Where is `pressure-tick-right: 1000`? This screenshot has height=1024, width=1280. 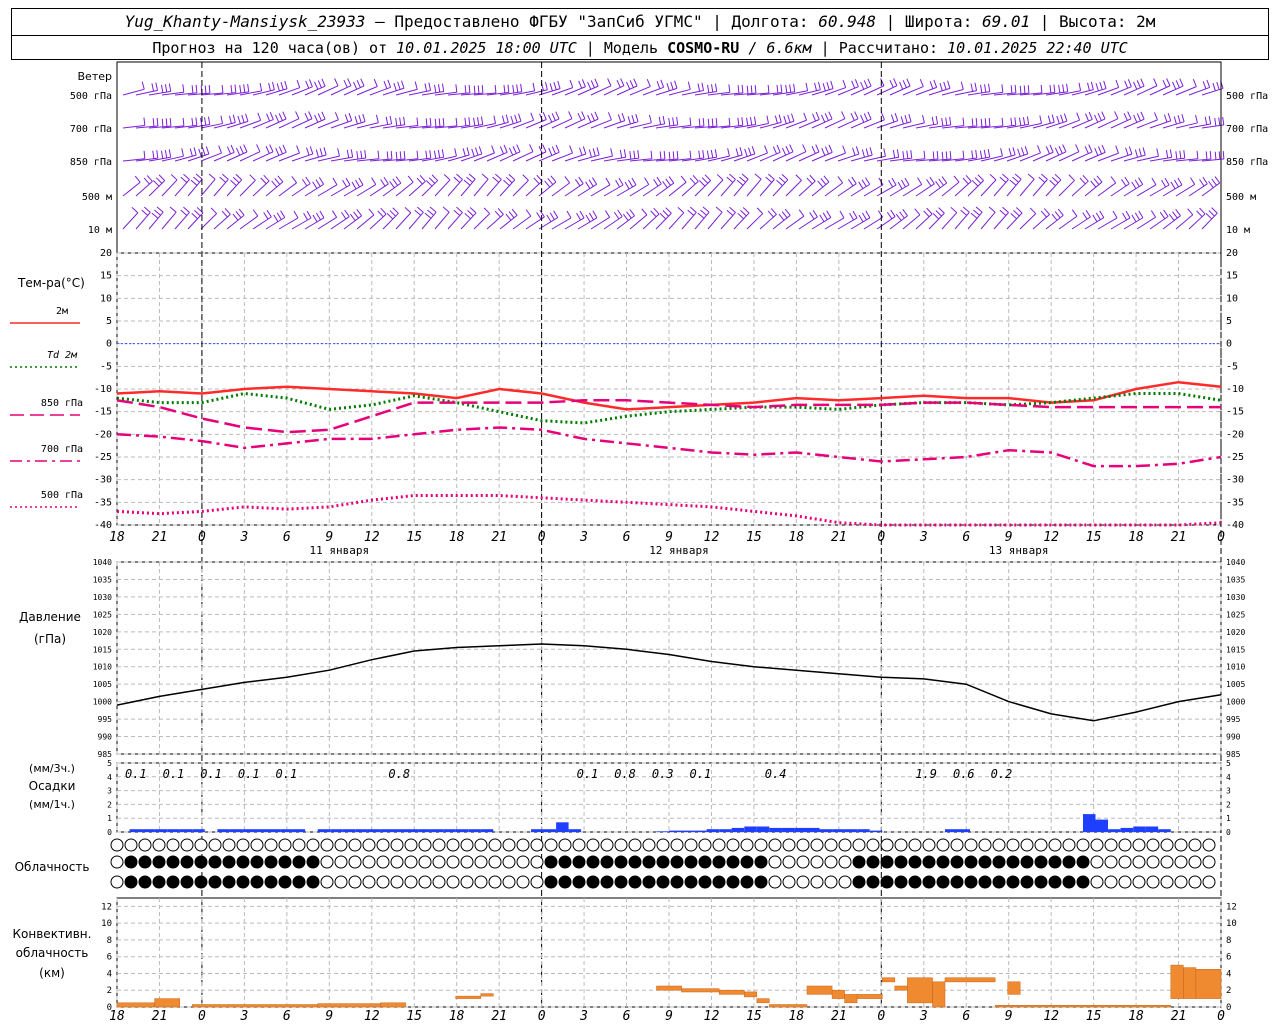 pressure-tick-right: 1000 is located at coordinates (1235, 702).